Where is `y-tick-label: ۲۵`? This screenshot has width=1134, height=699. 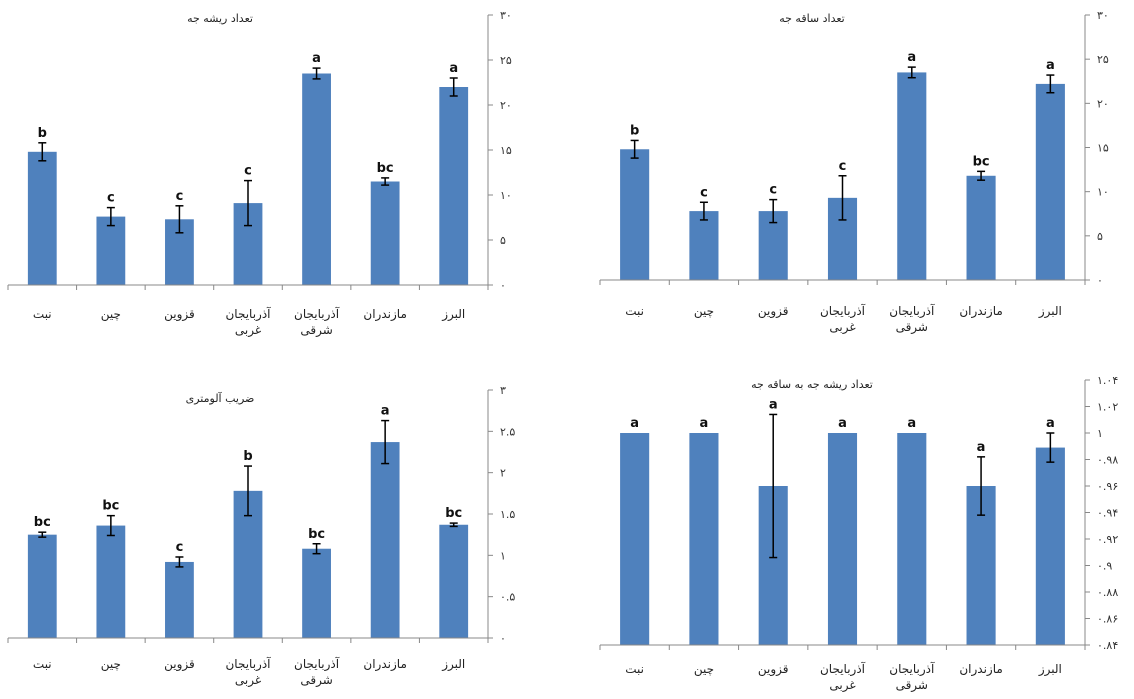 y-tick-label: ۲۵ is located at coordinates (506, 60).